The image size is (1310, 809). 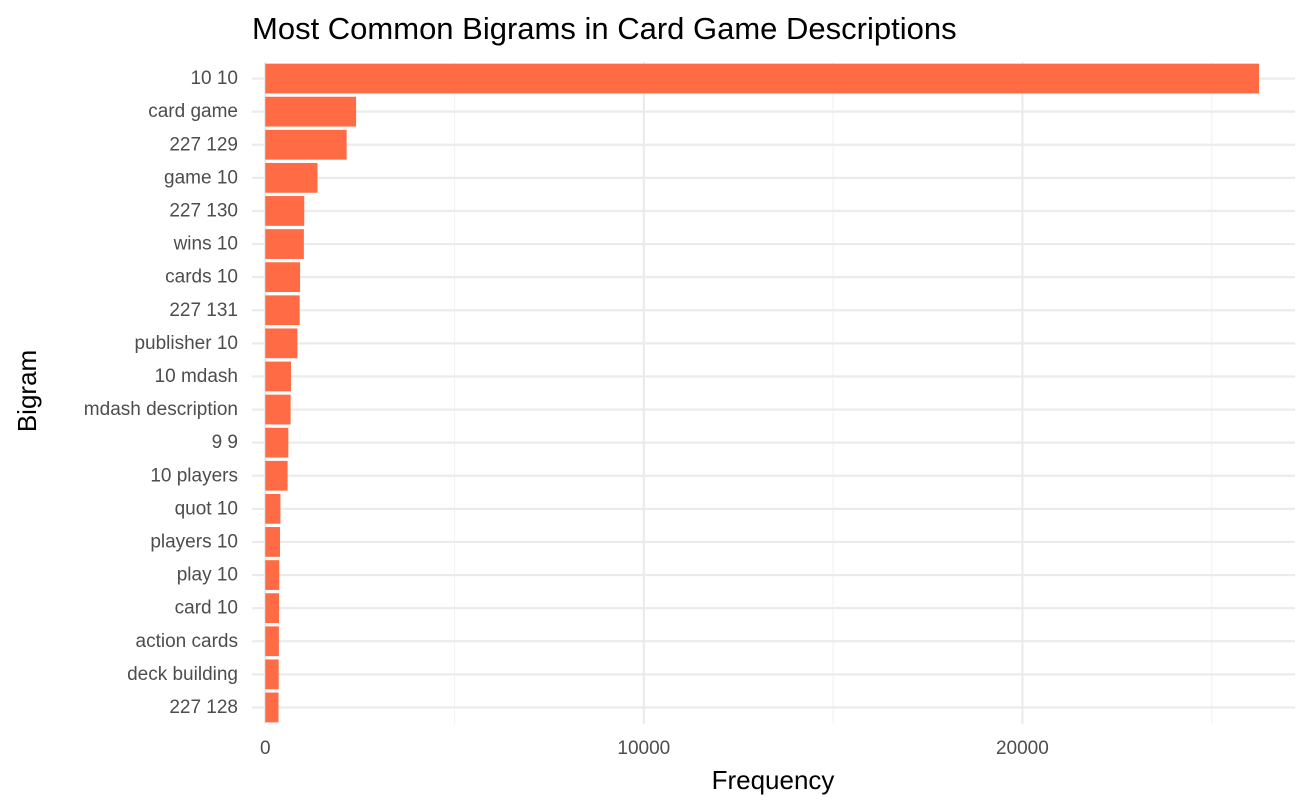 What do you see at coordinates (203, 144) in the screenshot?
I see `y-tick-label: 227 129` at bounding box center [203, 144].